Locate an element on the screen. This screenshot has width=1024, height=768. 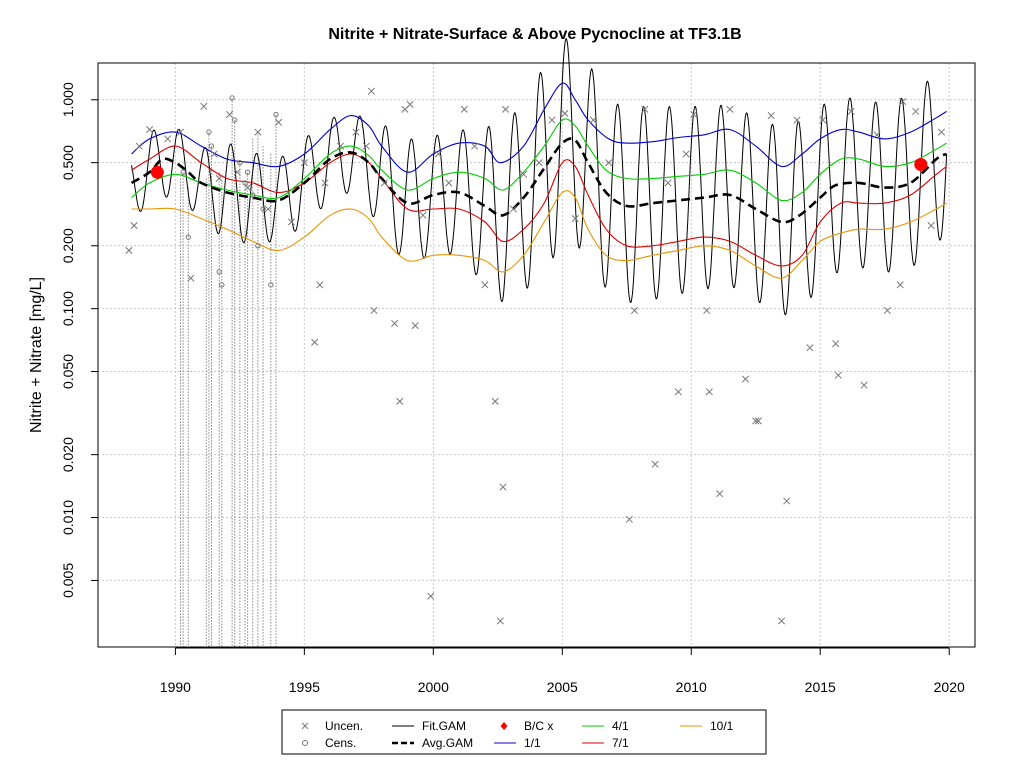
legend-marker-x is located at coordinates (305, 726).